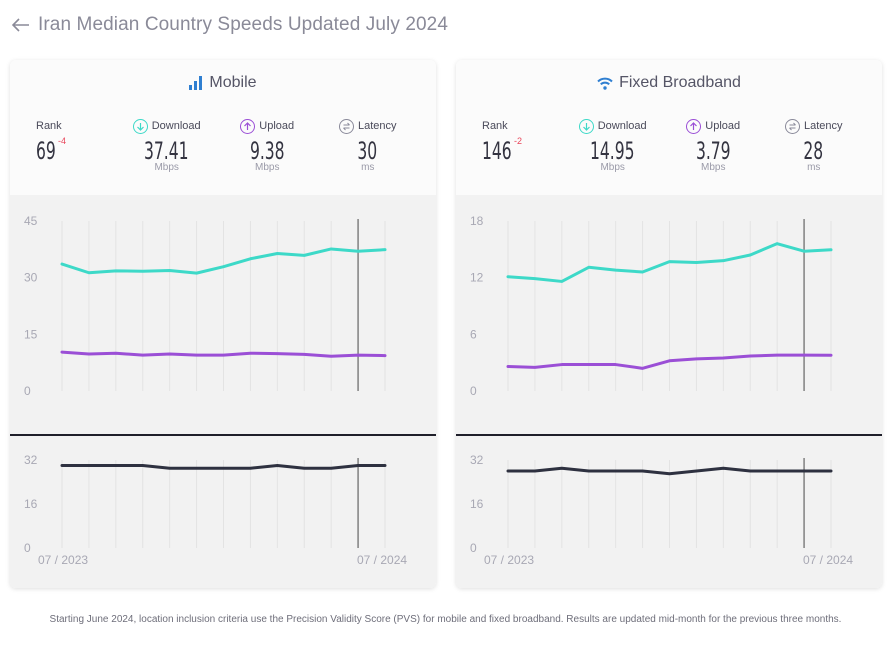  What do you see at coordinates (196, 83) in the screenshot?
I see `signal-bars-icon` at bounding box center [196, 83].